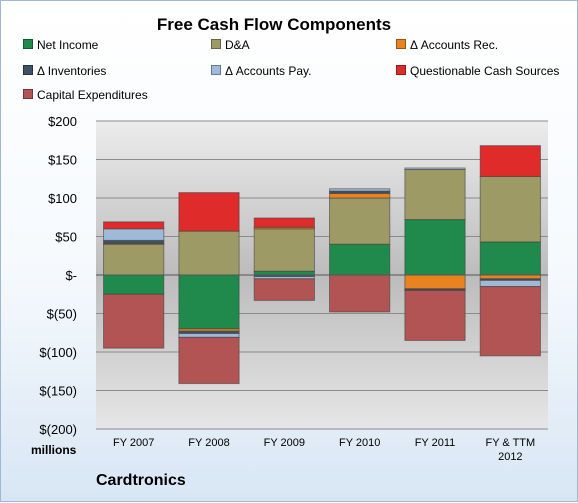  What do you see at coordinates (58, 429) in the screenshot?
I see `y-tick-label: $(200)` at bounding box center [58, 429].